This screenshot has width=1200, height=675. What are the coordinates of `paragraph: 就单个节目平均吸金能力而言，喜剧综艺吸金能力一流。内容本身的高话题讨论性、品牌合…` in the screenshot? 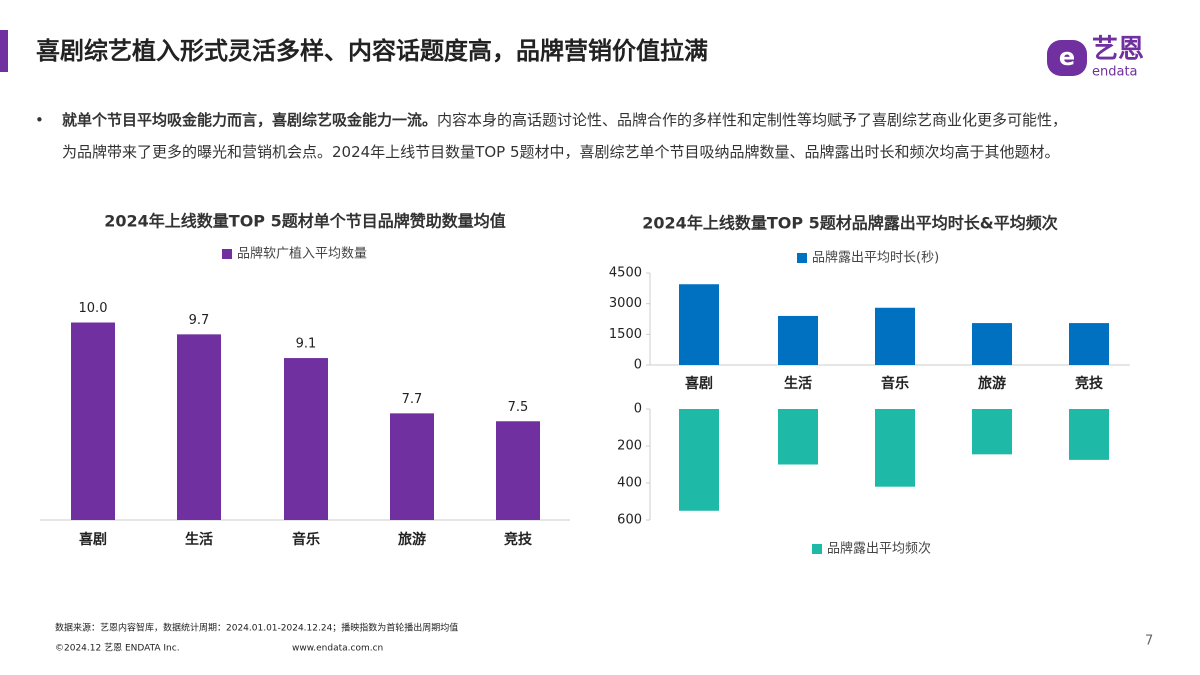 It's located at (568, 136).